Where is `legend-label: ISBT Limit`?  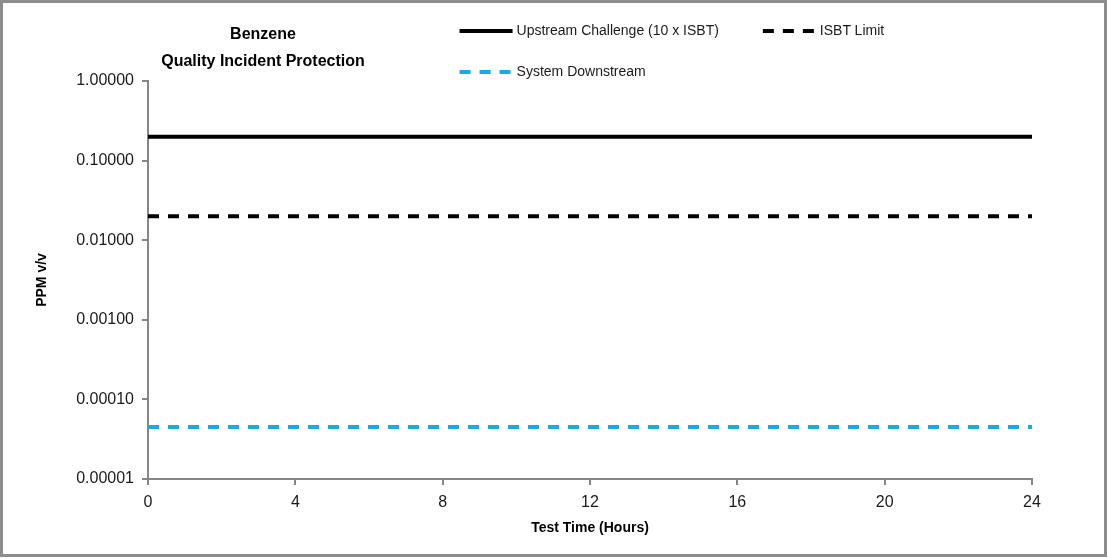 legend-label: ISBT Limit is located at coordinates (852, 29).